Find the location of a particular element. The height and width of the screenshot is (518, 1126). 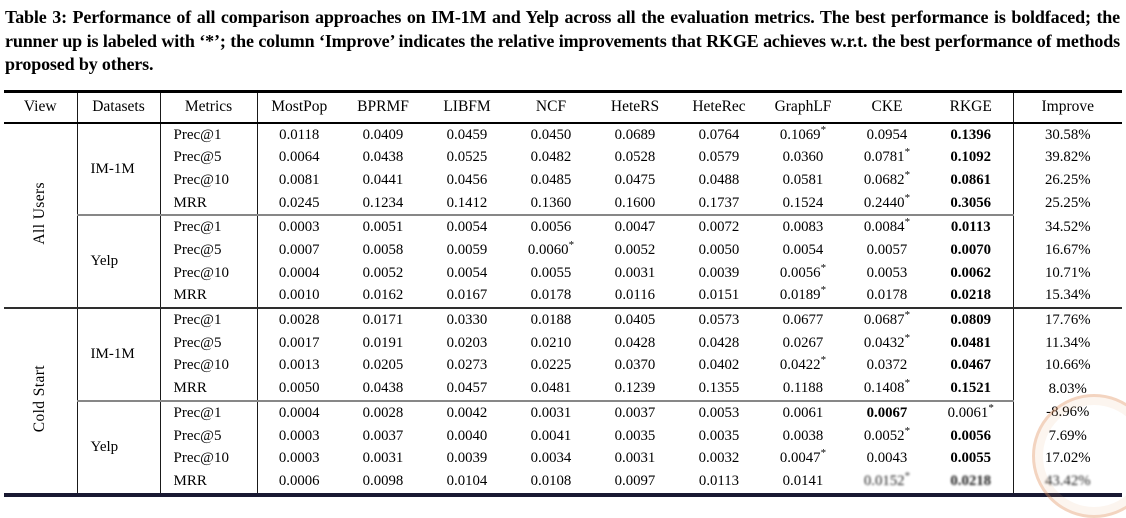

value-cell: 0.0428 is located at coordinates (719, 342).